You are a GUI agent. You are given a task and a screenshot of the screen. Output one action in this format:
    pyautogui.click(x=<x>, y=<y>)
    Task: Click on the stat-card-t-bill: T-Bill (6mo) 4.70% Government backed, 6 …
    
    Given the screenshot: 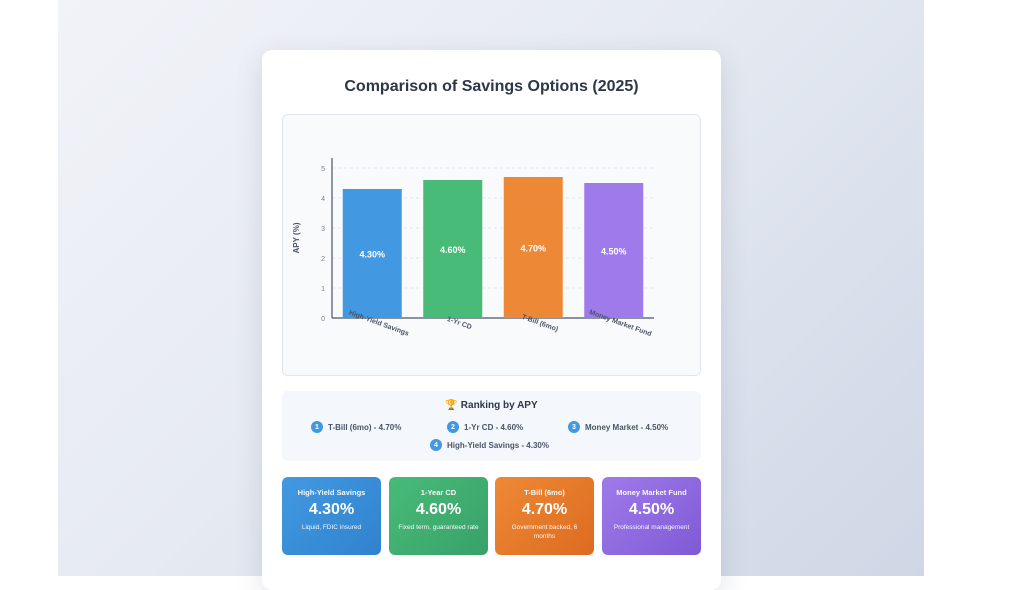 What is the action you would take?
    pyautogui.click(x=544, y=516)
    